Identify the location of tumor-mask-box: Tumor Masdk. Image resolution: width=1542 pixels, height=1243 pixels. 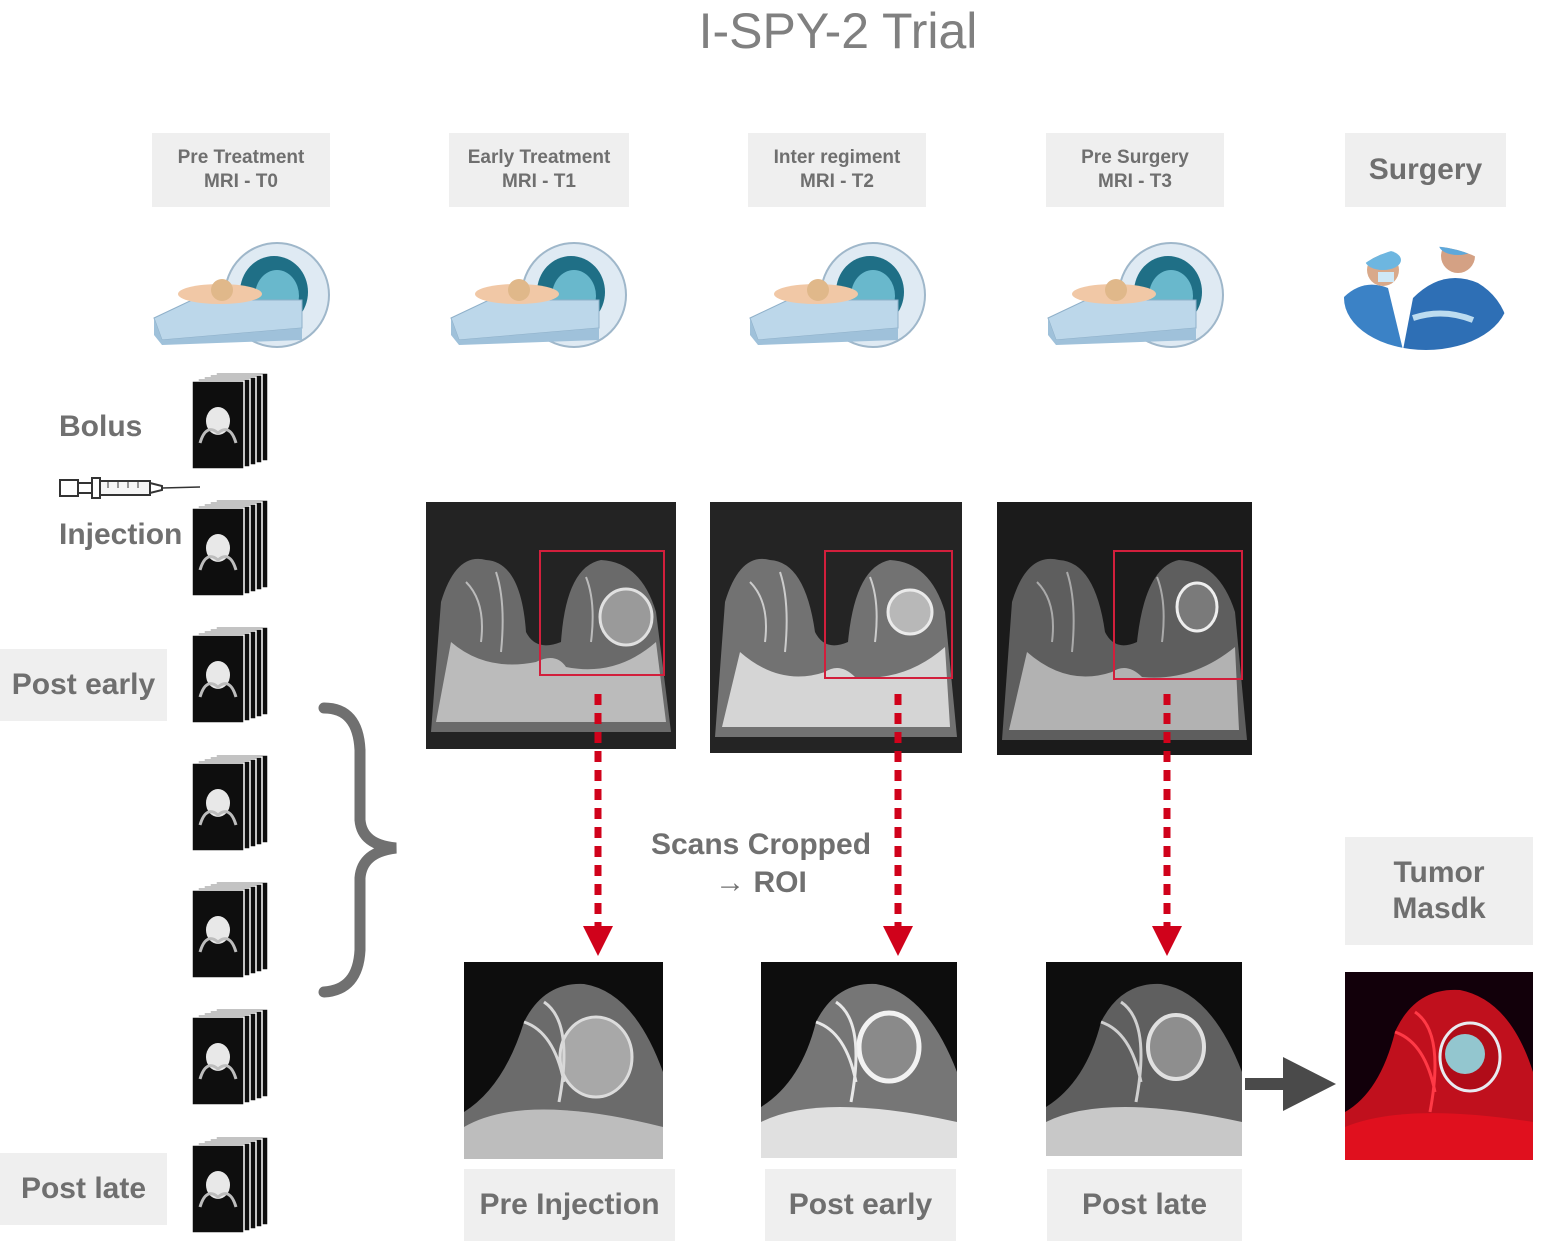
(1439, 891).